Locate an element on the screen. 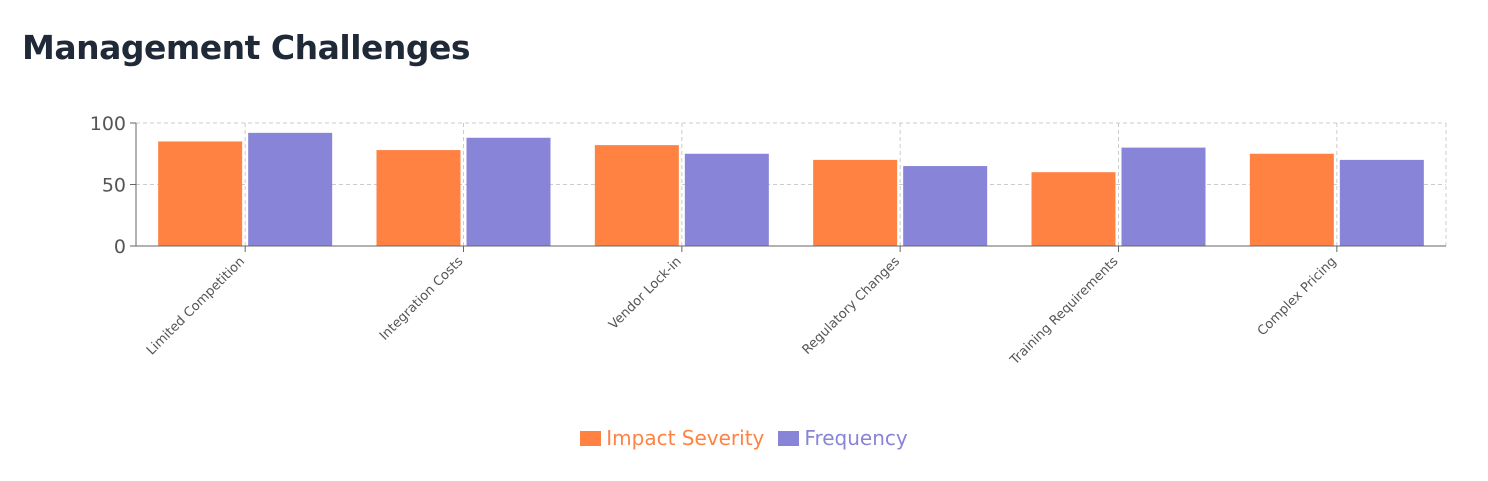  legend-item-frequency: Frequency is located at coordinates (843, 438).